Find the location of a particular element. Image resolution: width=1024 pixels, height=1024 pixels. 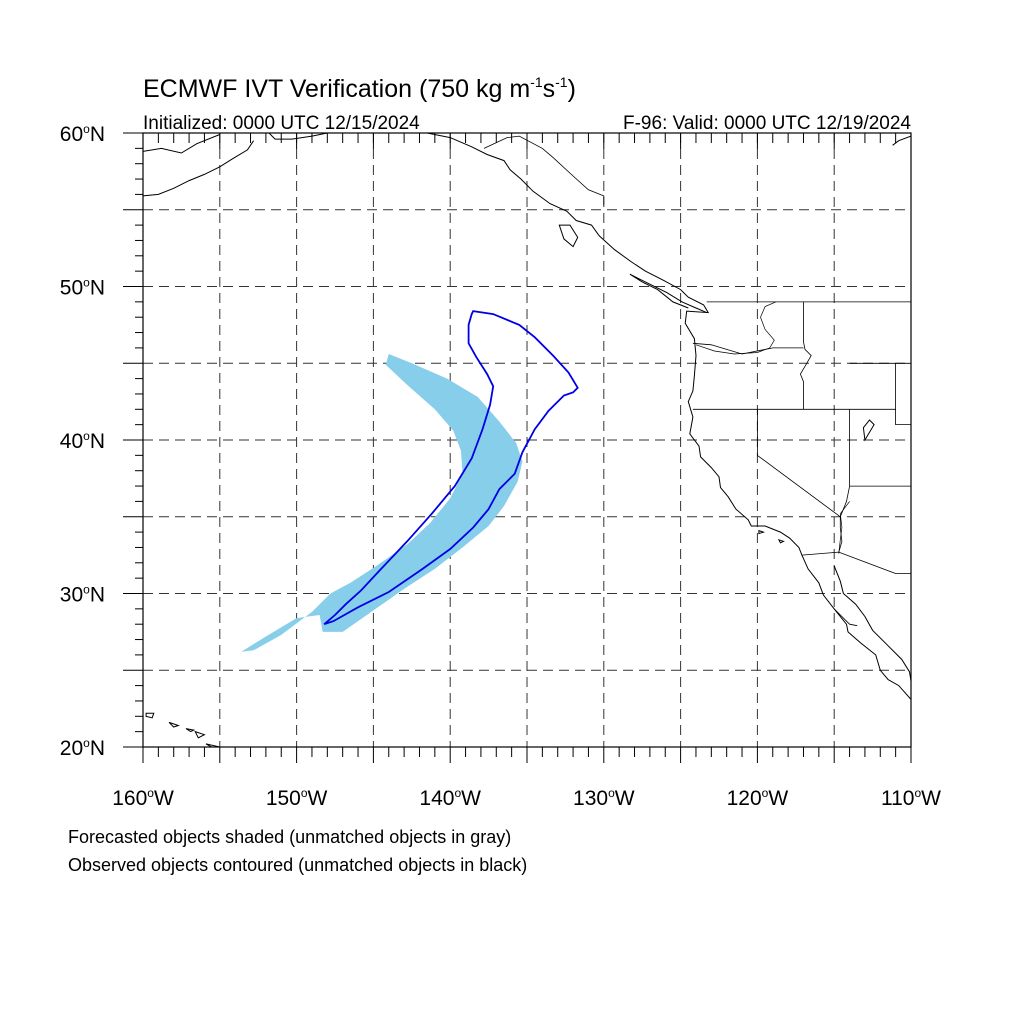

lon-label: 130oW is located at coordinates (604, 798).